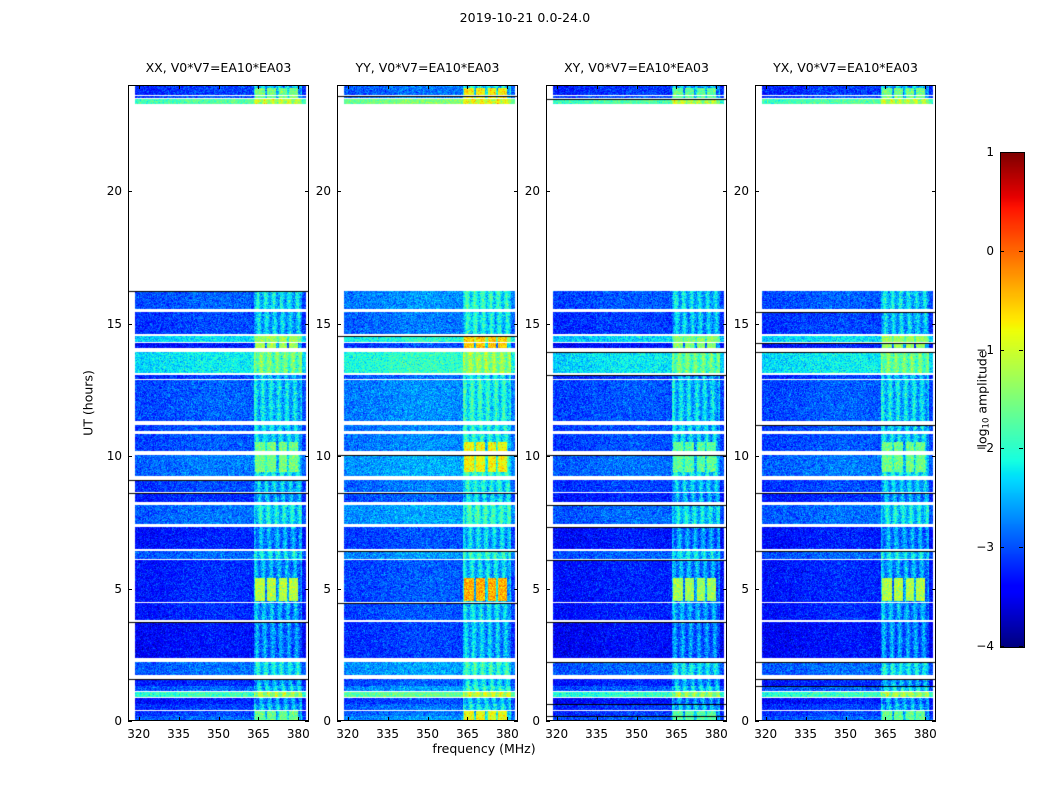  What do you see at coordinates (1000, 399) in the screenshot?
I see `colorbar: −4 −3 −2 −1 0 1` at bounding box center [1000, 399].